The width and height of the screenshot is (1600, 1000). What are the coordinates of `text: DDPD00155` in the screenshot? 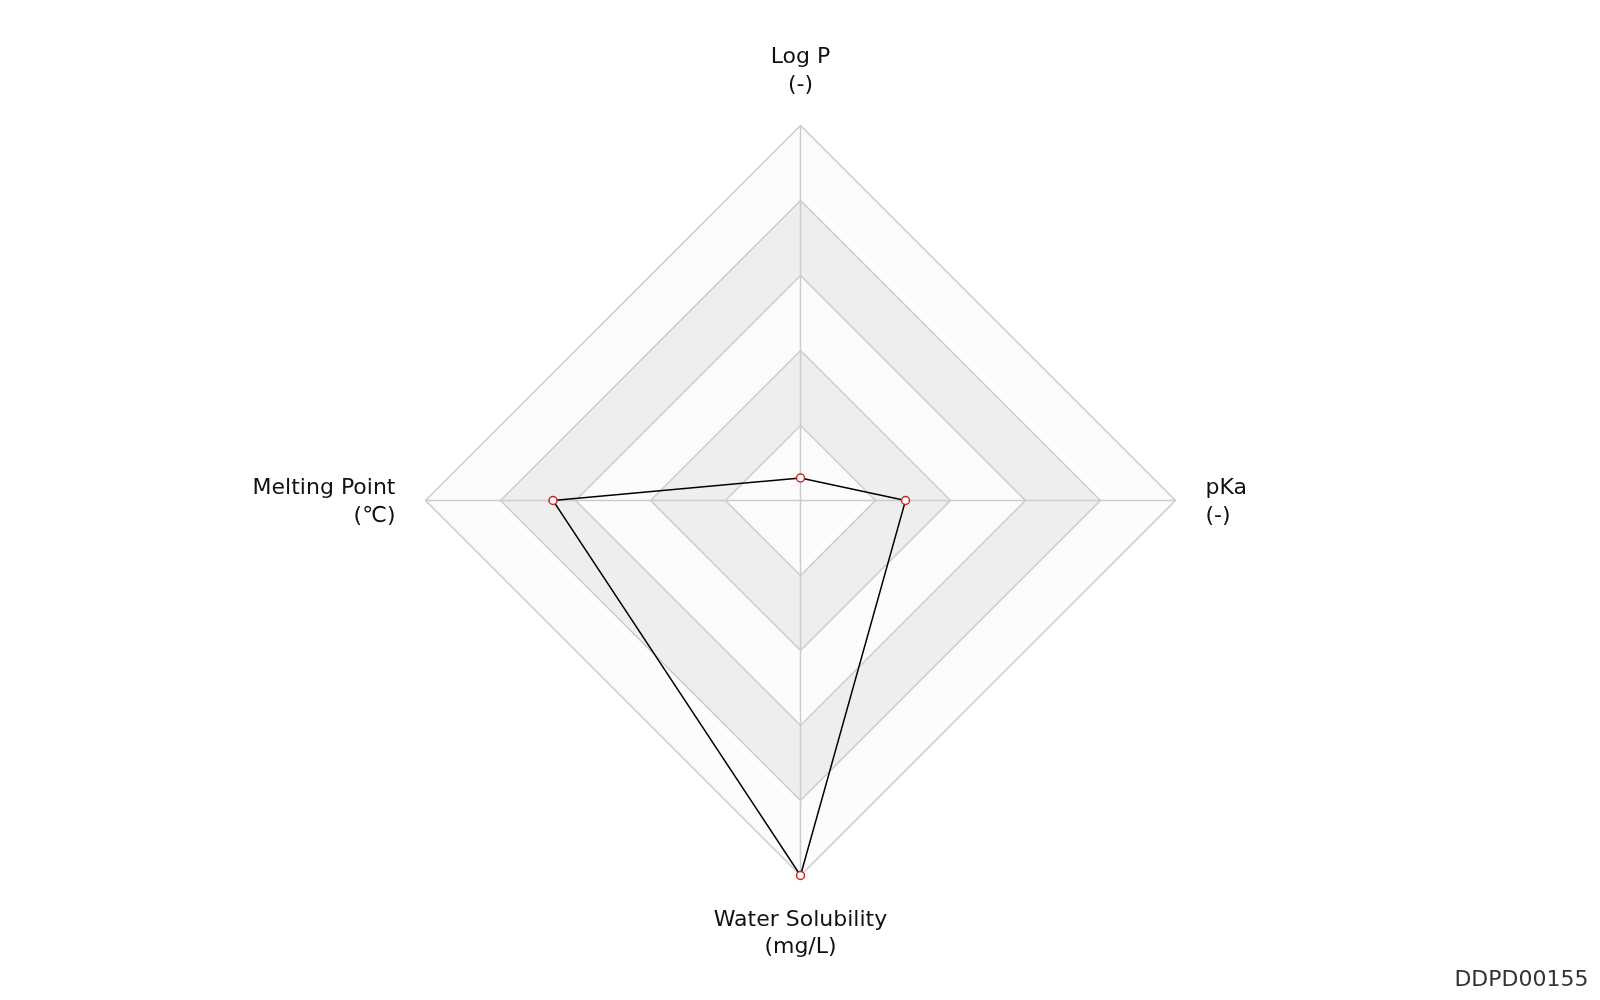 It's located at (1521, 978).